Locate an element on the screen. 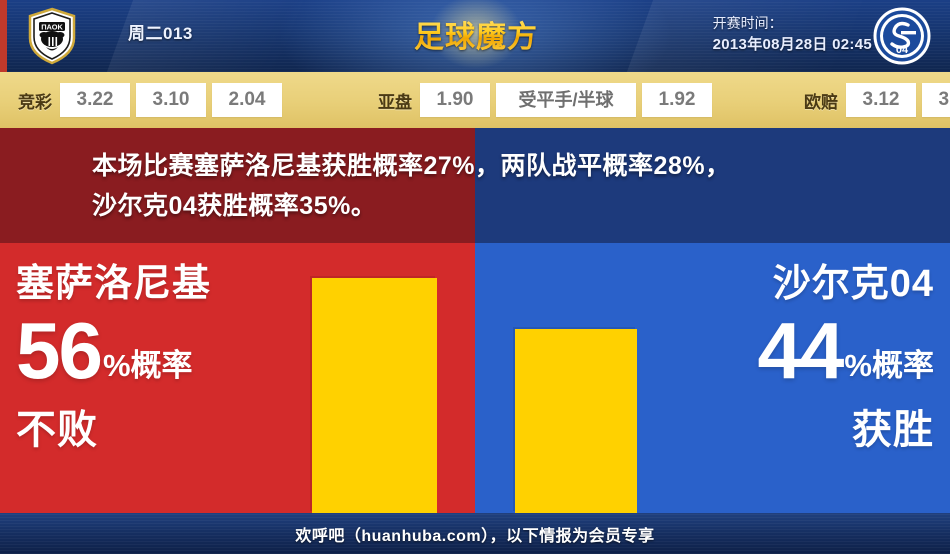  kickoff-value: 2013年08月28日 02:45 is located at coordinates (792, 44).